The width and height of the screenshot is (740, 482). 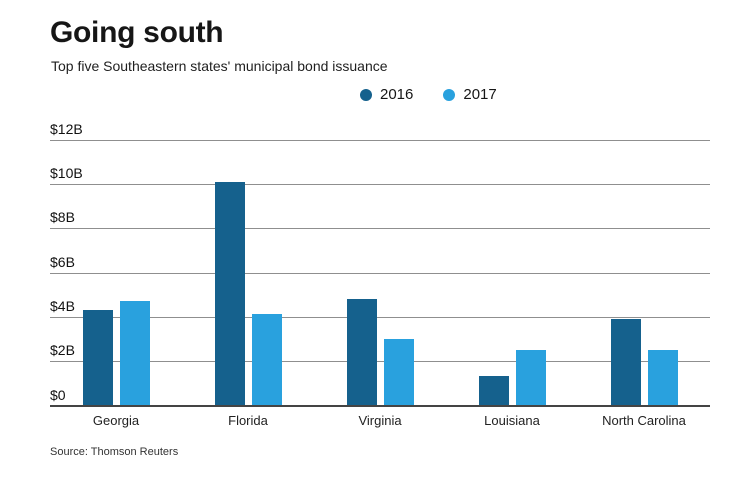 I want to click on gridline: $12B, so click(x=380, y=131).